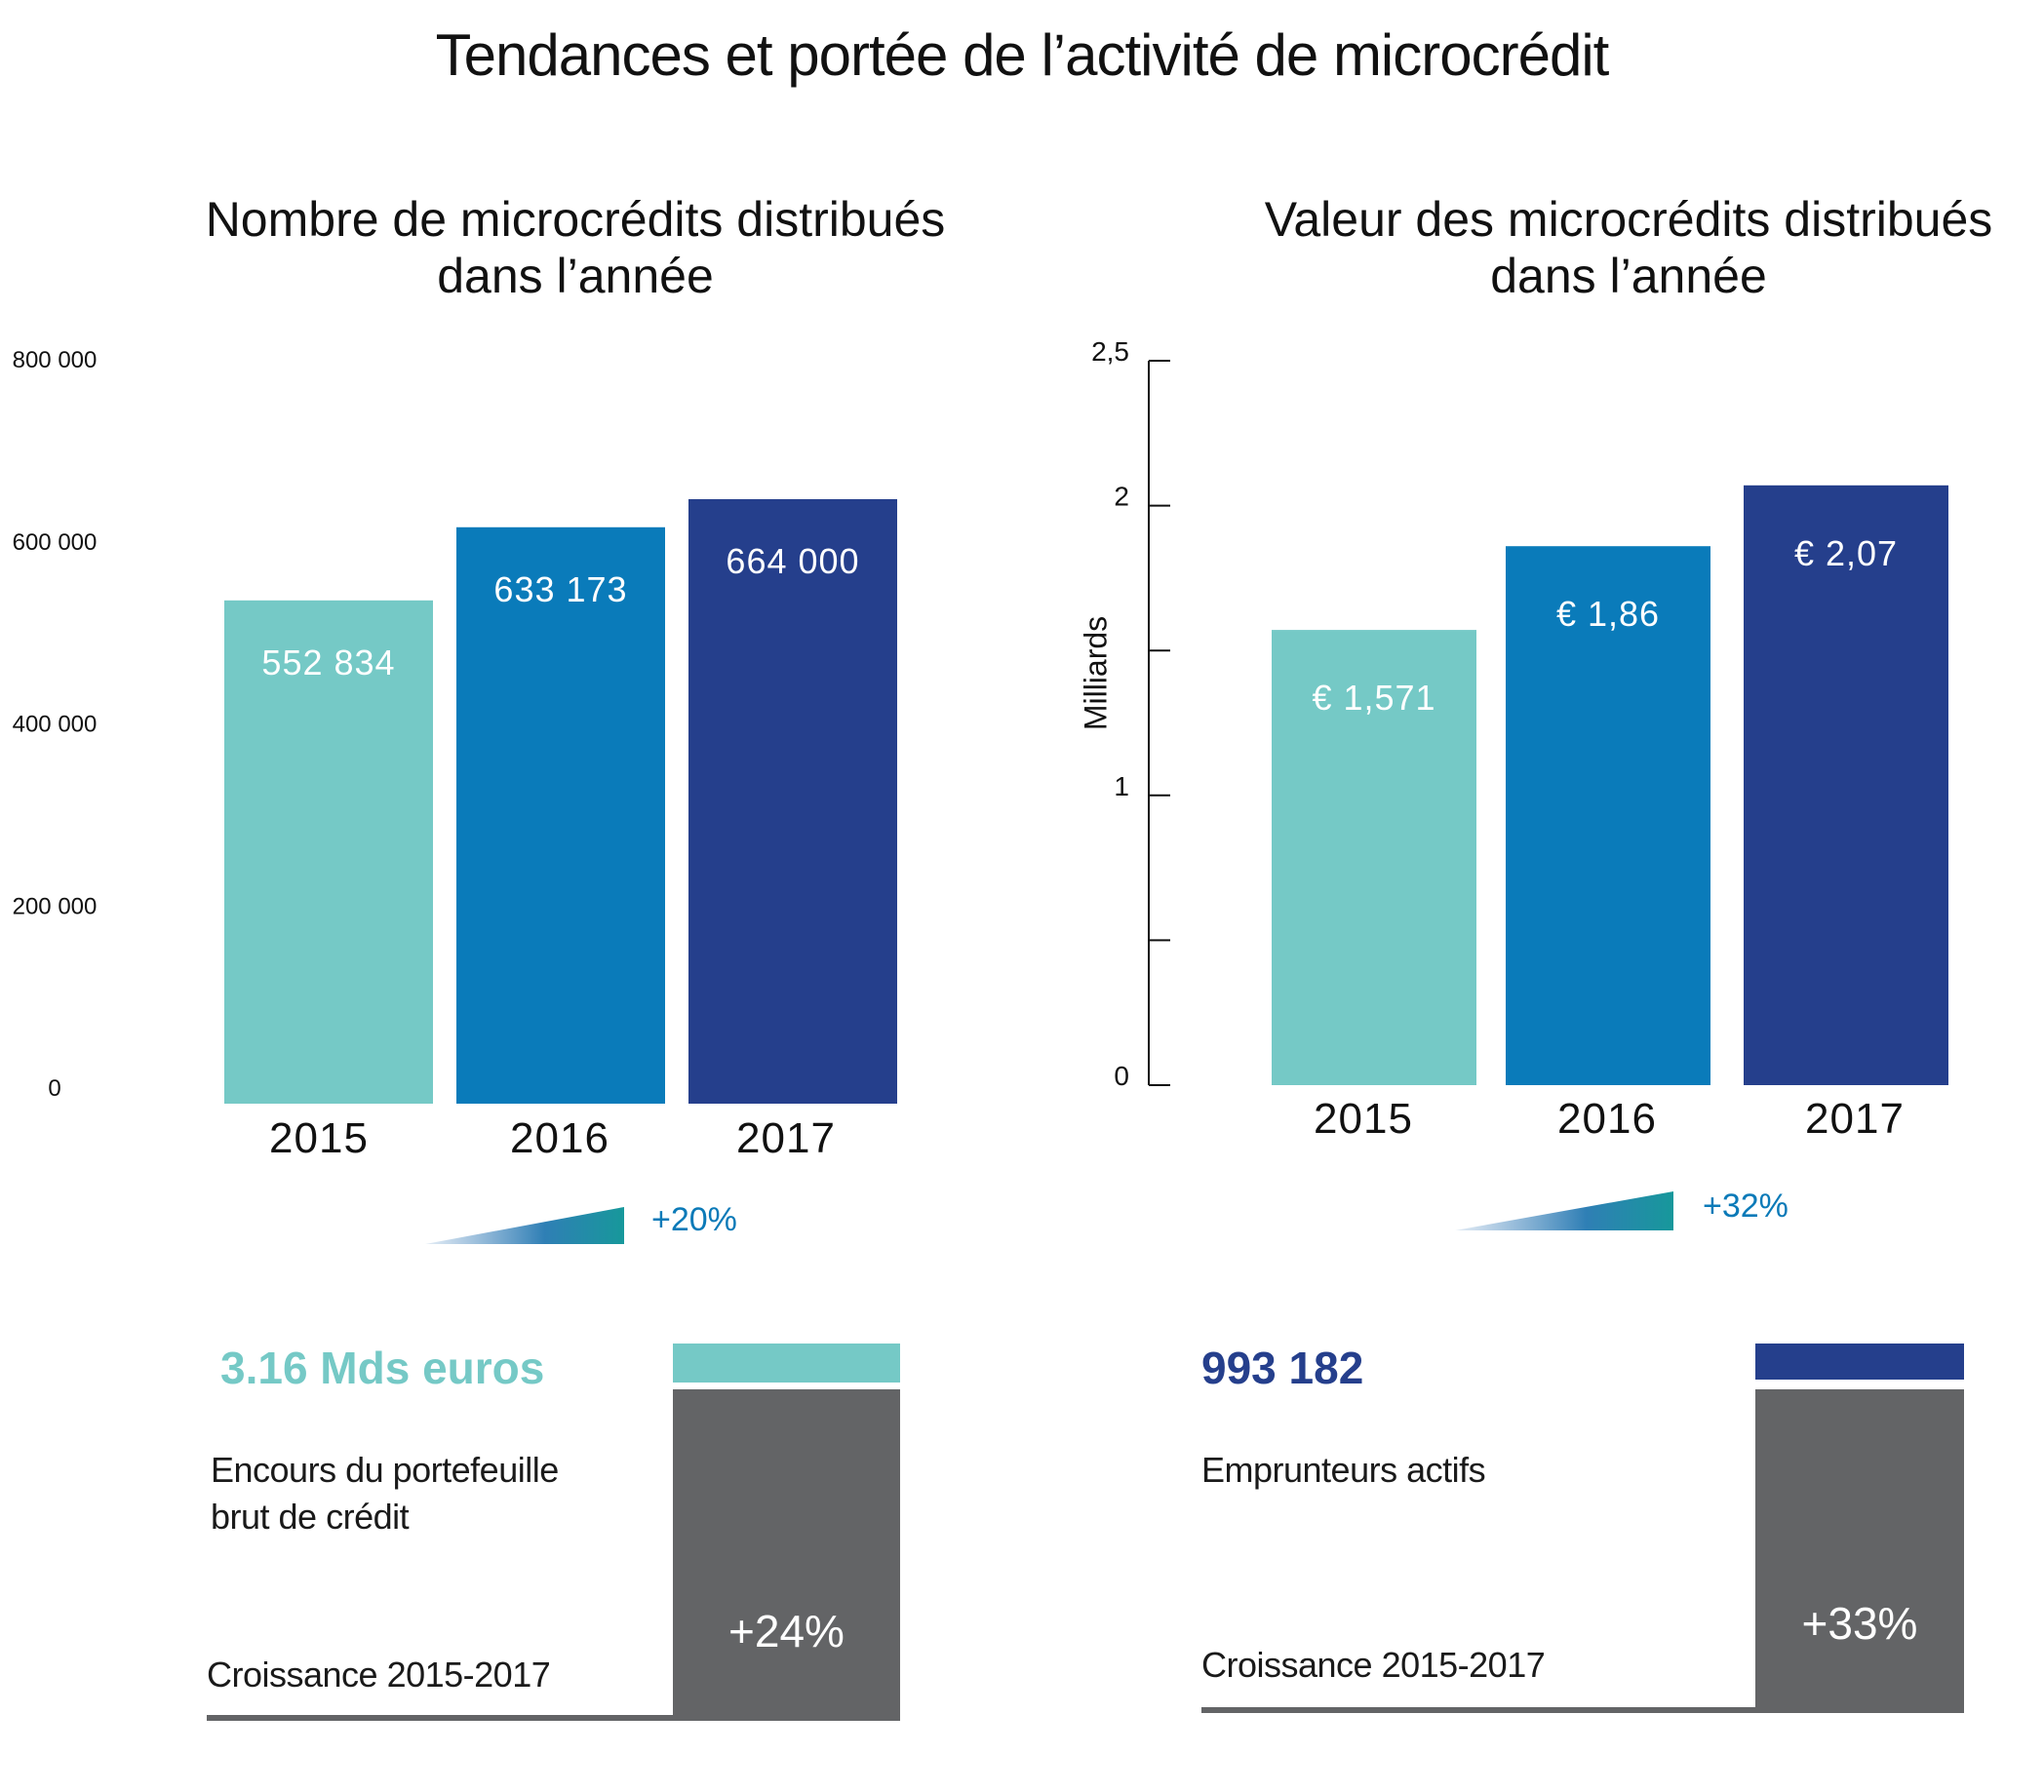 This screenshot has height=1792, width=2044. What do you see at coordinates (1282, 1368) in the screenshot?
I see `kpi2-value: 993 182` at bounding box center [1282, 1368].